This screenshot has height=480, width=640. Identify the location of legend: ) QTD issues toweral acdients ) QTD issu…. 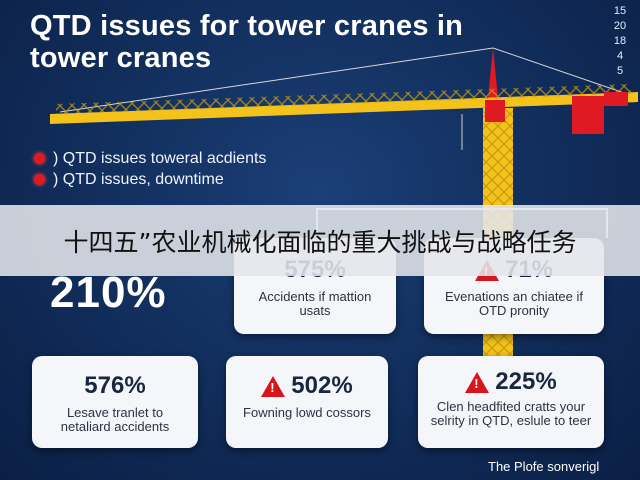
(150, 169).